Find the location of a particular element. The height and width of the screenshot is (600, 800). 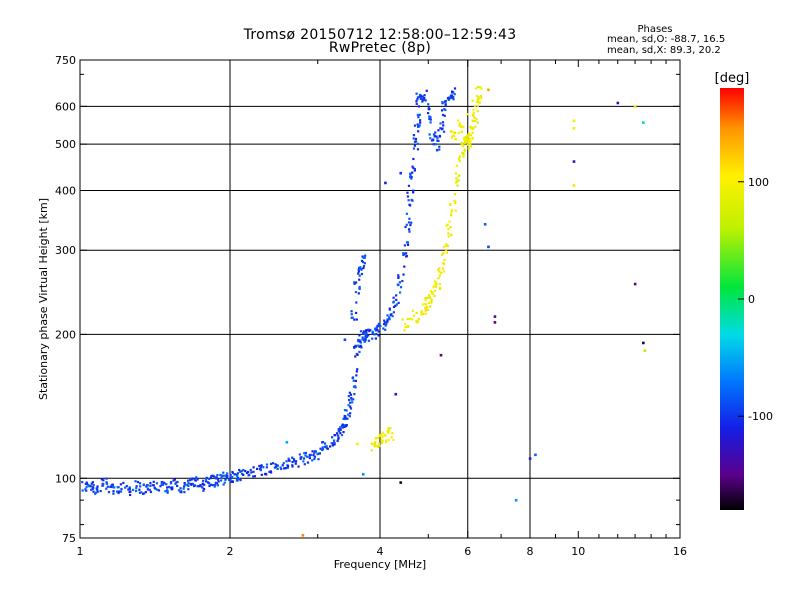

x-tick-label: 6 is located at coordinates (467, 551).